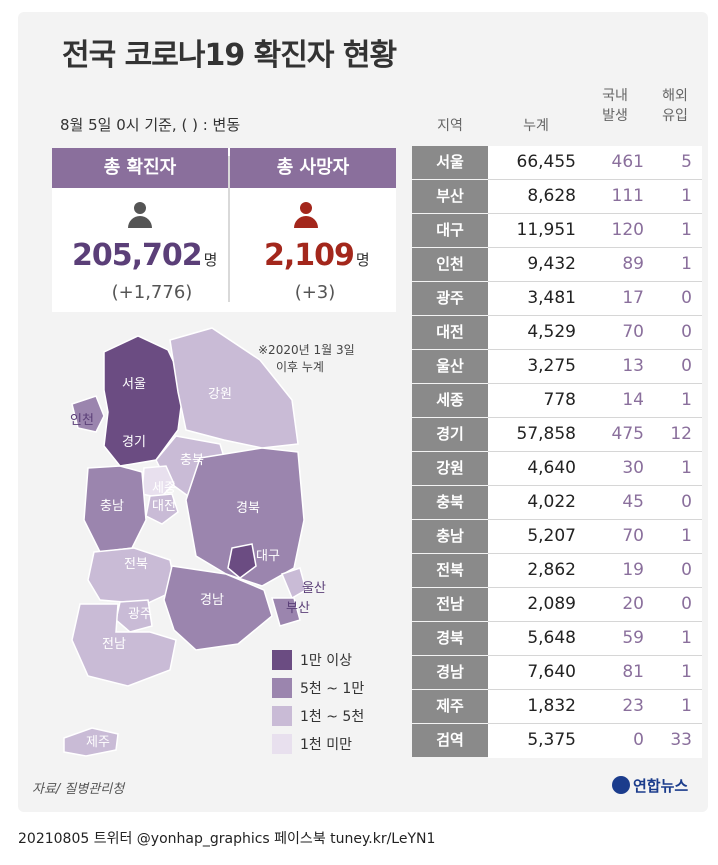 The height and width of the screenshot is (865, 718). What do you see at coordinates (326, 661) in the screenshot?
I see `legend-label: 1만 이상` at bounding box center [326, 661].